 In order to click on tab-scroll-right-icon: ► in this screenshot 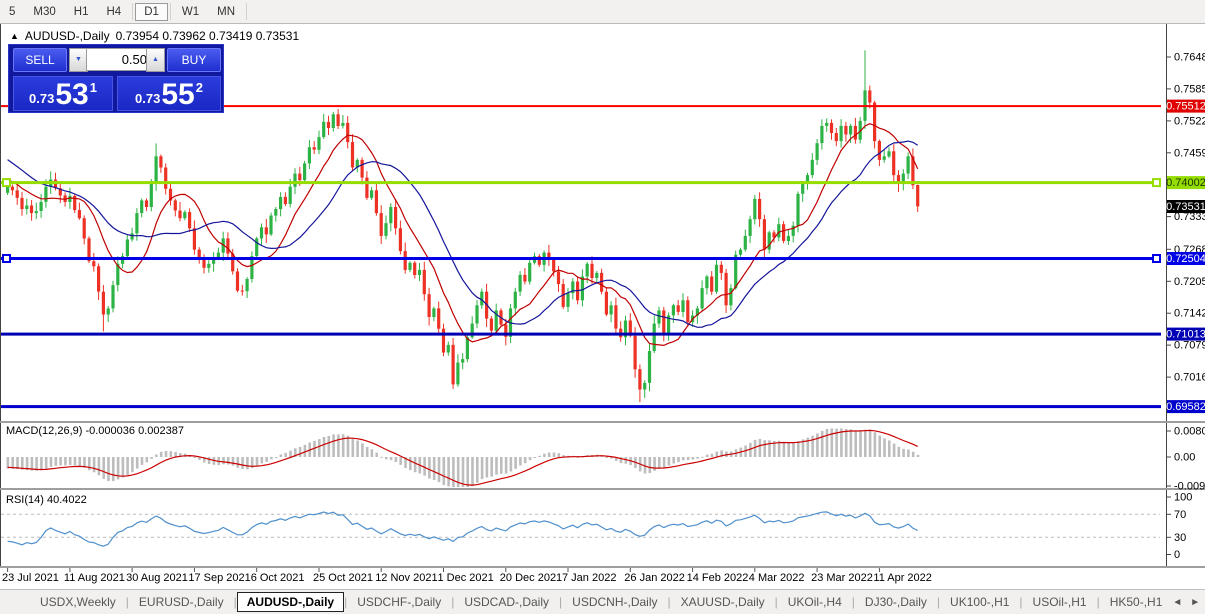, I will do `click(1195, 602)`.